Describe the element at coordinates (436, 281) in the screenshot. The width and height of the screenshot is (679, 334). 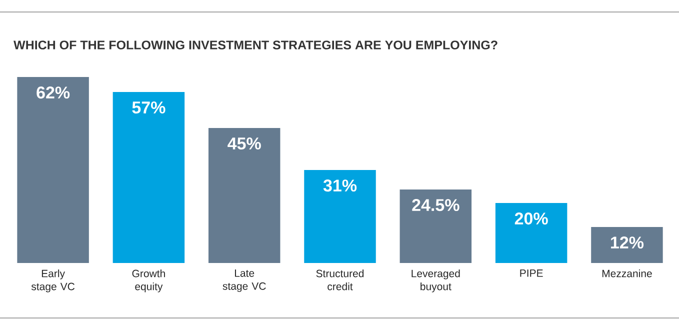
I see `x-tick-label: Leveraged buyout` at that location.